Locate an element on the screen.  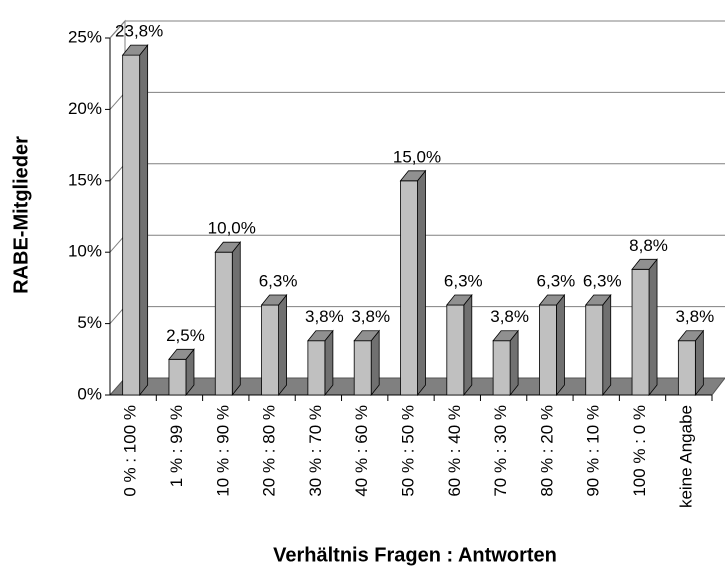
x-tick-label: 80 % : 20 % is located at coordinates (546, 451).